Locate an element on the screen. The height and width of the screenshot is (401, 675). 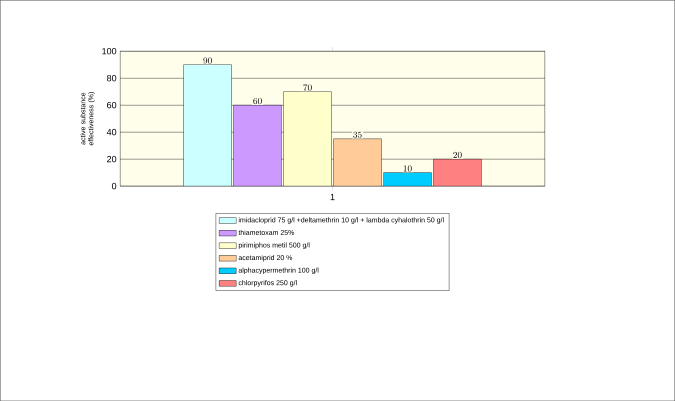
y-tick-label: 40 is located at coordinates (111, 132).